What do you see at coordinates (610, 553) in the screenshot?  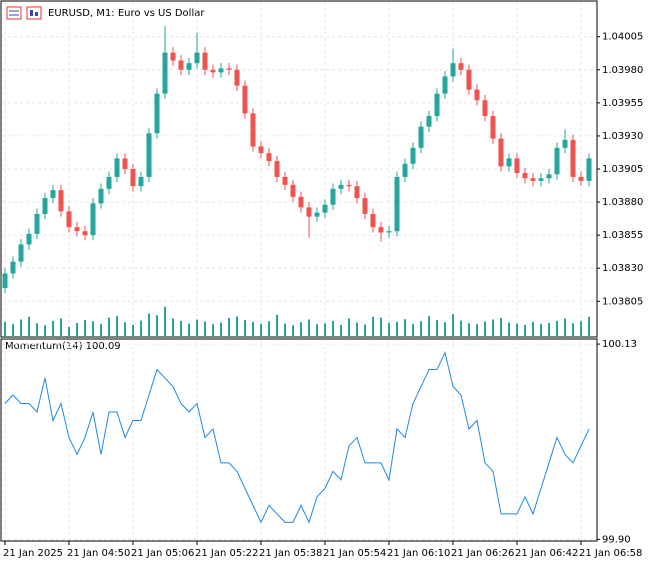 I see `x-tick-label: 21 Jan 06:58` at bounding box center [610, 553].